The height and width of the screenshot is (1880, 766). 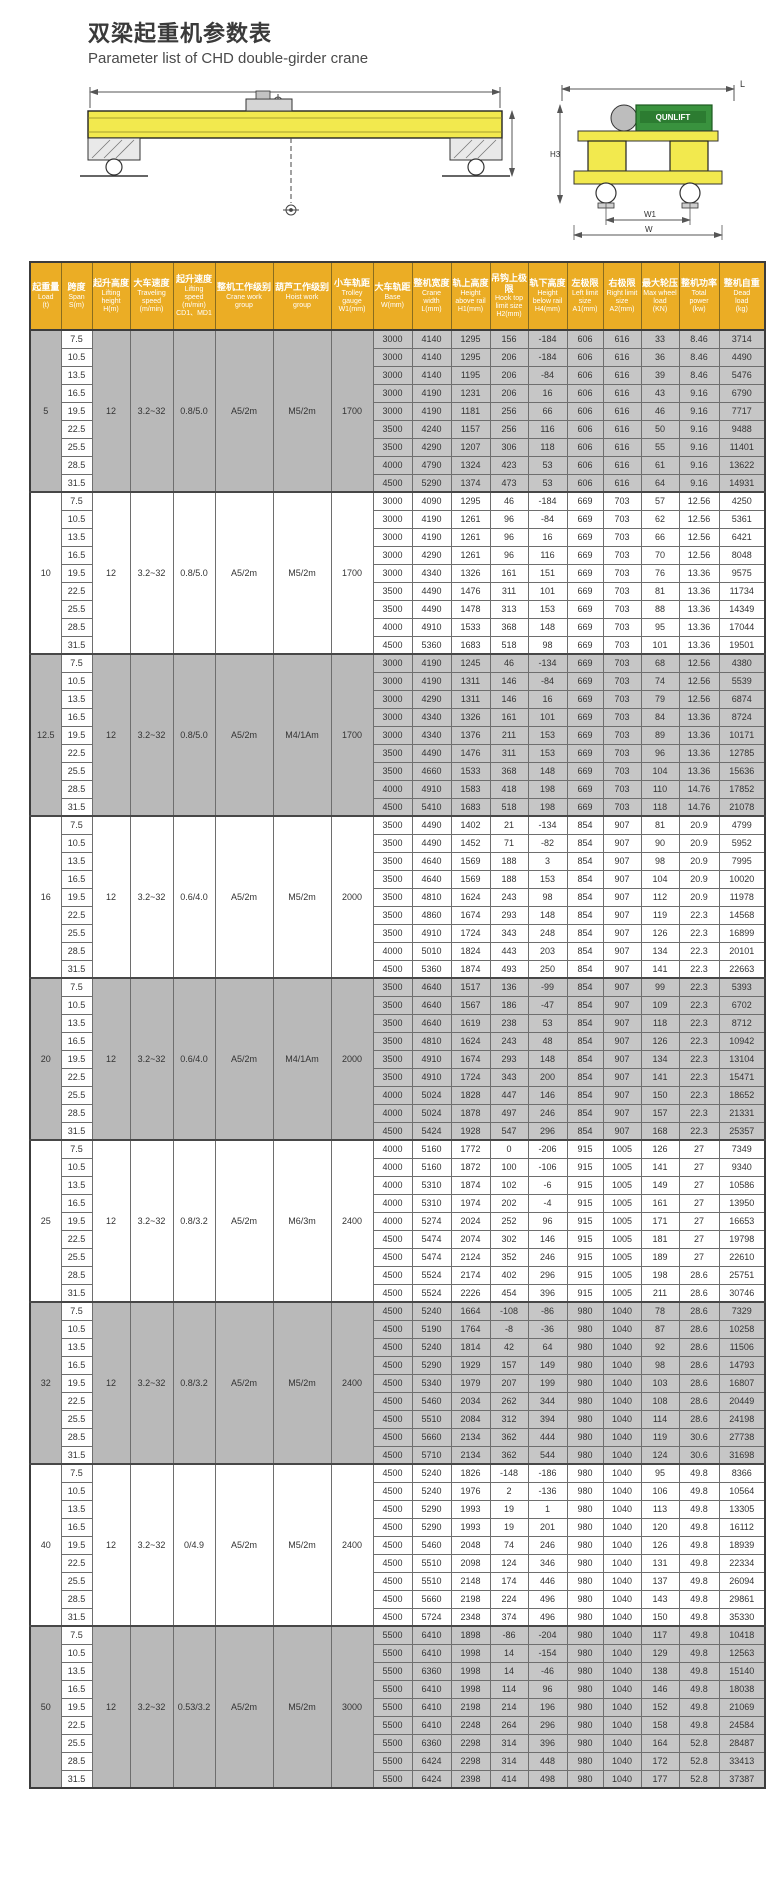 I want to click on value-cell: 71, so click(x=509, y=843).